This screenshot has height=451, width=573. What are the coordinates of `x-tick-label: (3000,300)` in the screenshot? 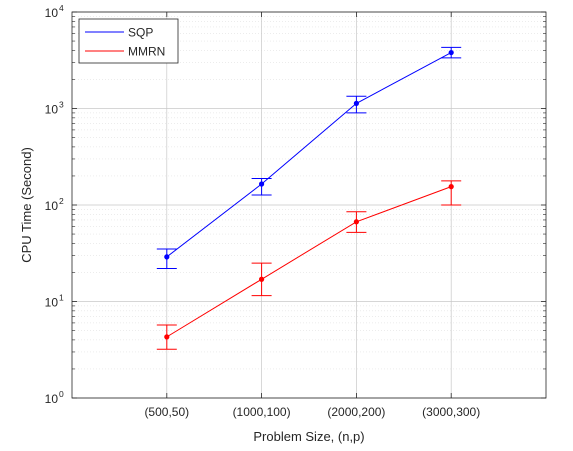 It's located at (451, 412).